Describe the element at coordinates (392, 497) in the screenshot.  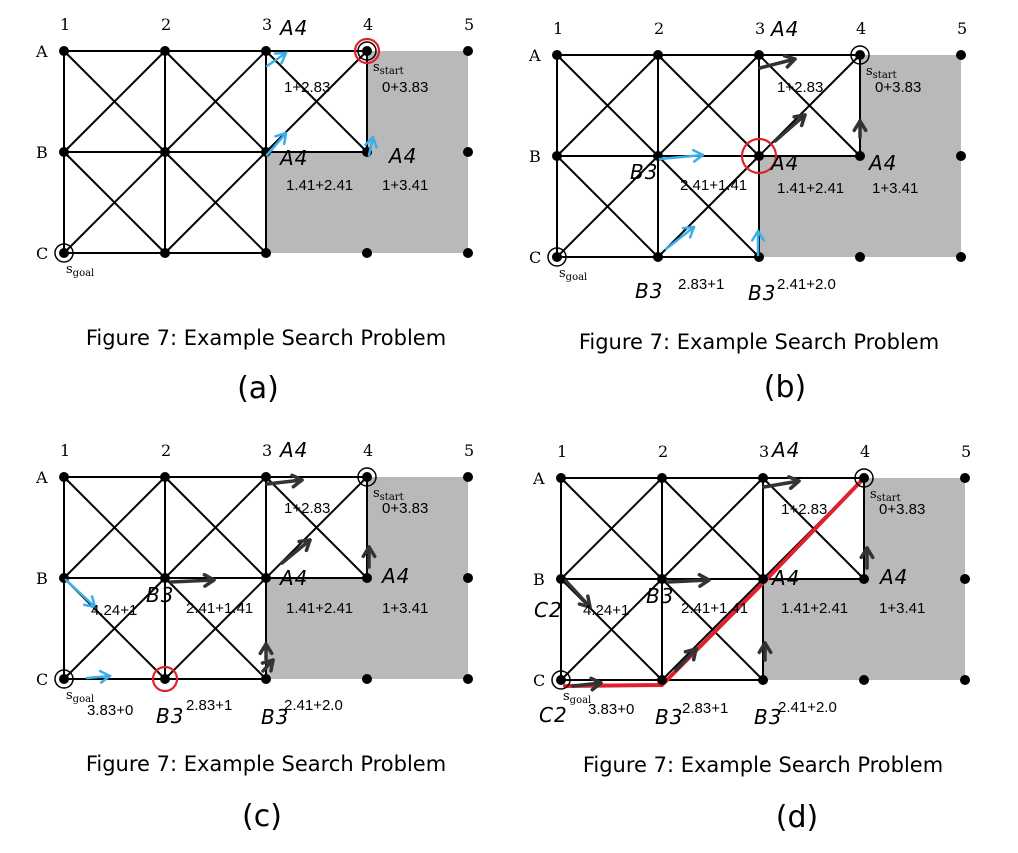
I see `start-subscript: start` at that location.